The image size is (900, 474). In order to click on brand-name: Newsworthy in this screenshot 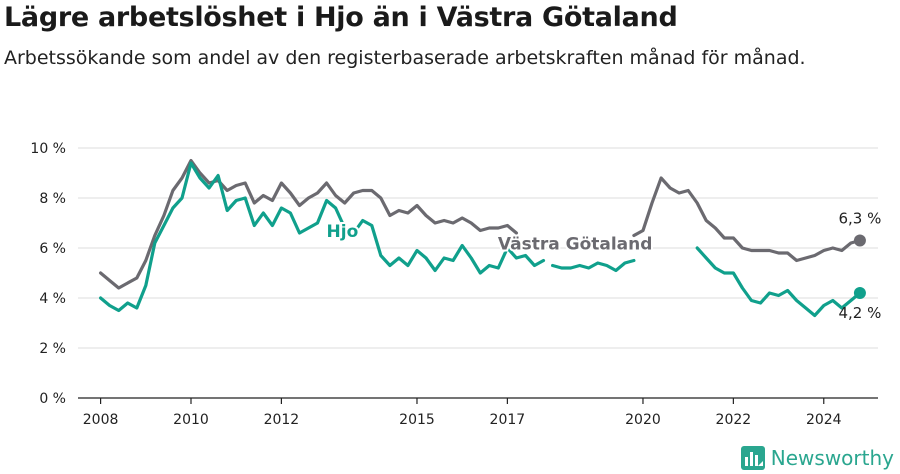, I will do `click(832, 458)`.